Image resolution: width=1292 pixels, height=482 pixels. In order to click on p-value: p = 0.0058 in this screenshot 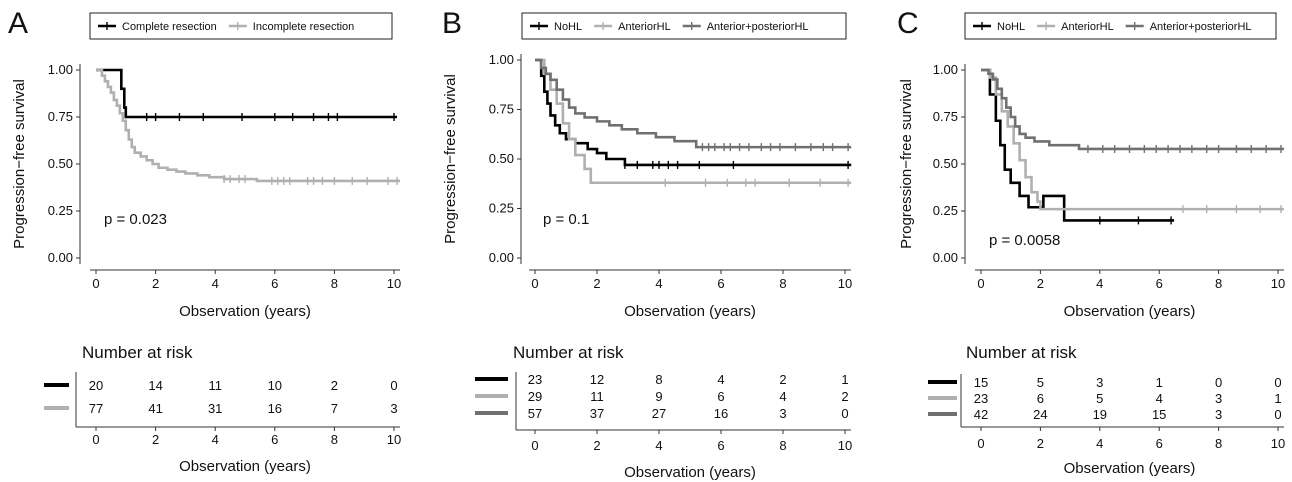, I will do `click(1024, 240)`.